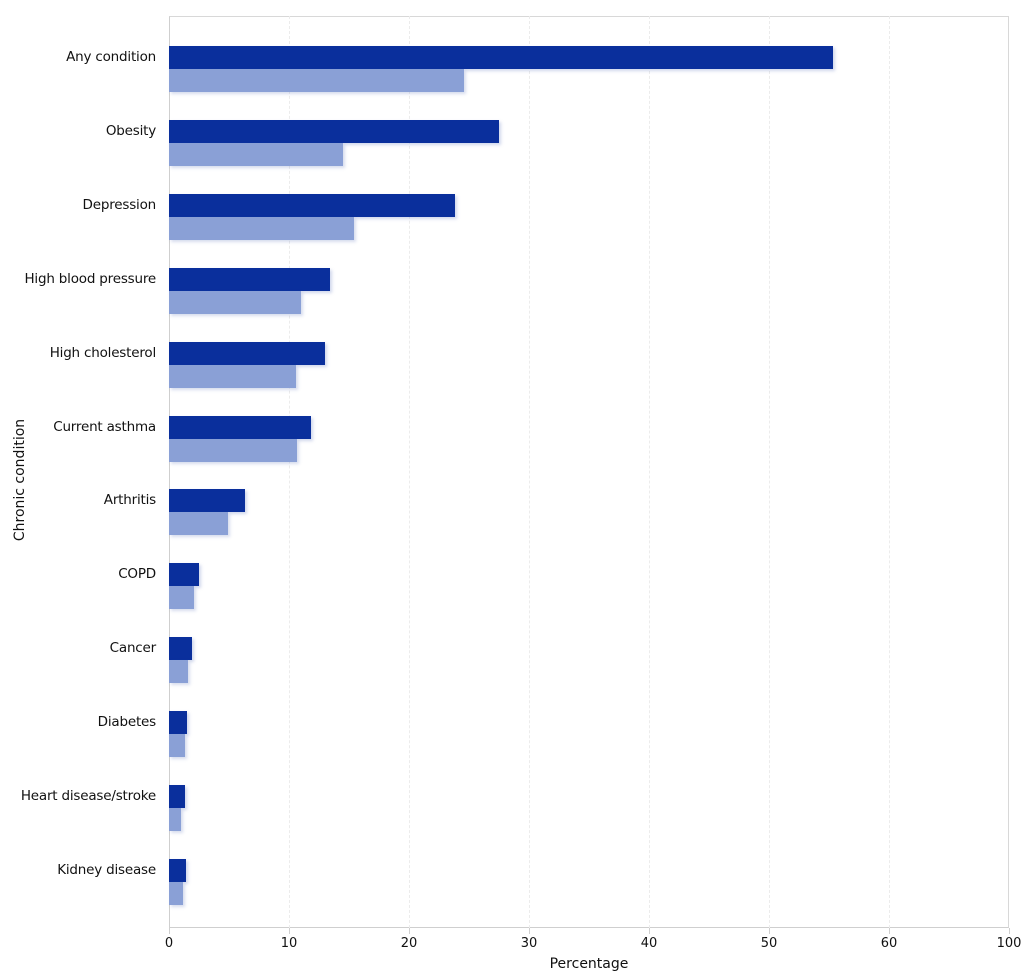 The height and width of the screenshot is (977, 1024). What do you see at coordinates (119, 204) in the screenshot?
I see `category-label: Depression` at bounding box center [119, 204].